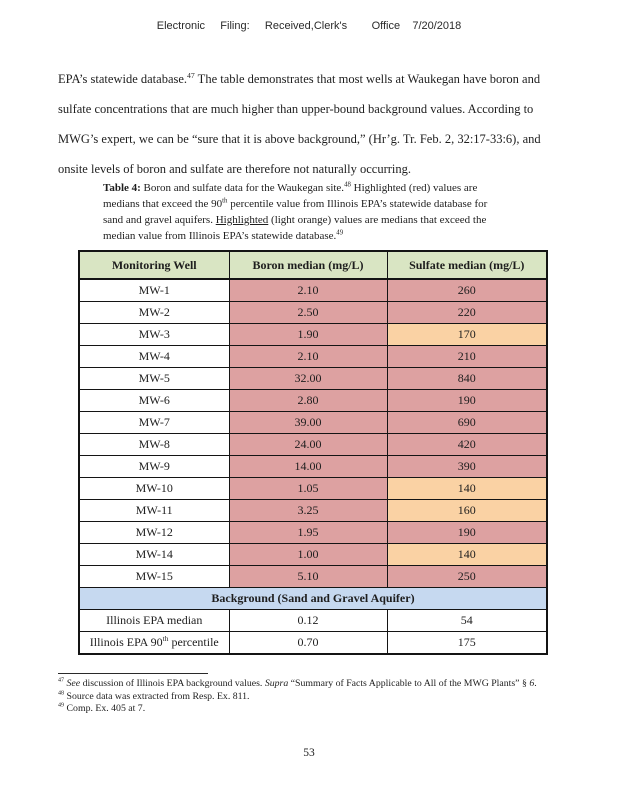 This screenshot has height=800, width=618. Describe the element at coordinates (467, 290) in the screenshot. I see `sulfate-cell: 260` at that location.